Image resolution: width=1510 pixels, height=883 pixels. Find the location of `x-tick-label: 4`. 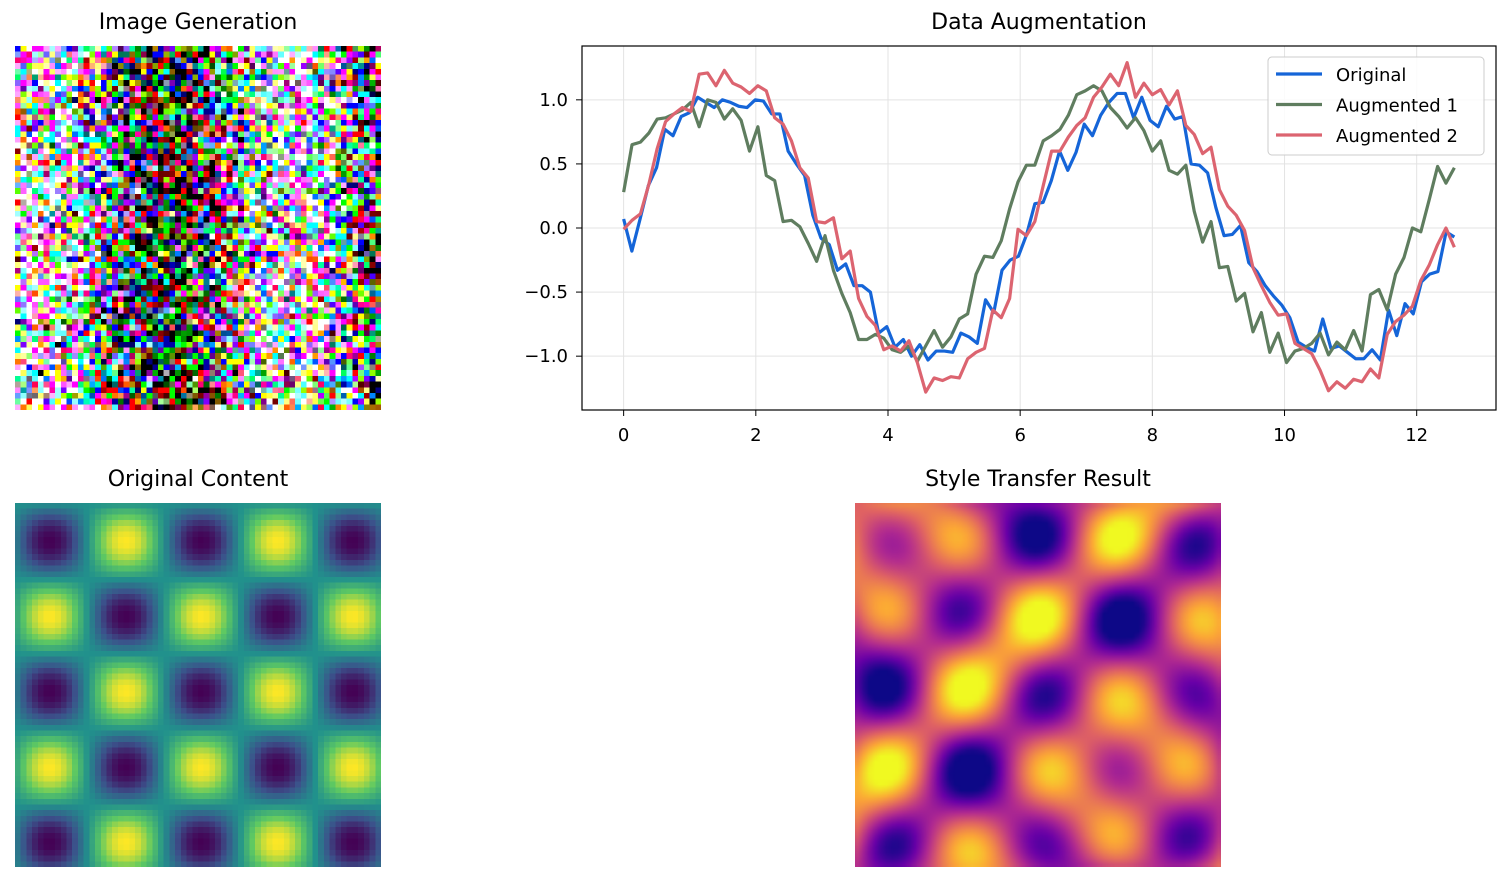

x-tick-label: 4 is located at coordinates (887, 435).